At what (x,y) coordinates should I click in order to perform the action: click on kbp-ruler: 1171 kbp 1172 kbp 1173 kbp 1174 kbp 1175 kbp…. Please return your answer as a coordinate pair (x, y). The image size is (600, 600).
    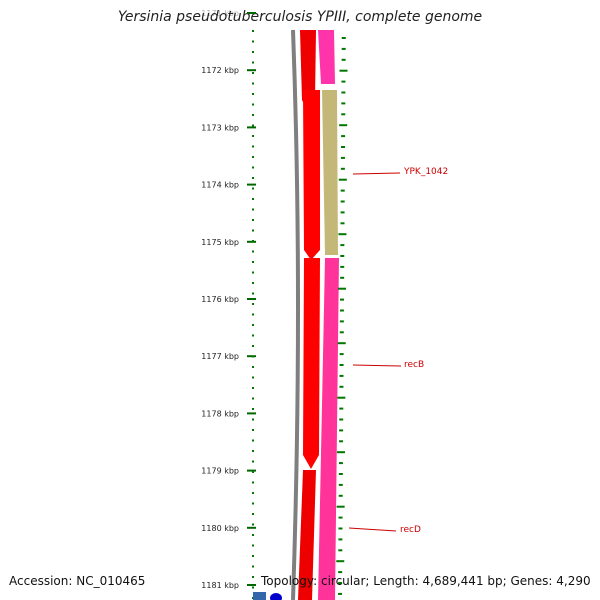
    Looking at the image, I should click on (228, 299).